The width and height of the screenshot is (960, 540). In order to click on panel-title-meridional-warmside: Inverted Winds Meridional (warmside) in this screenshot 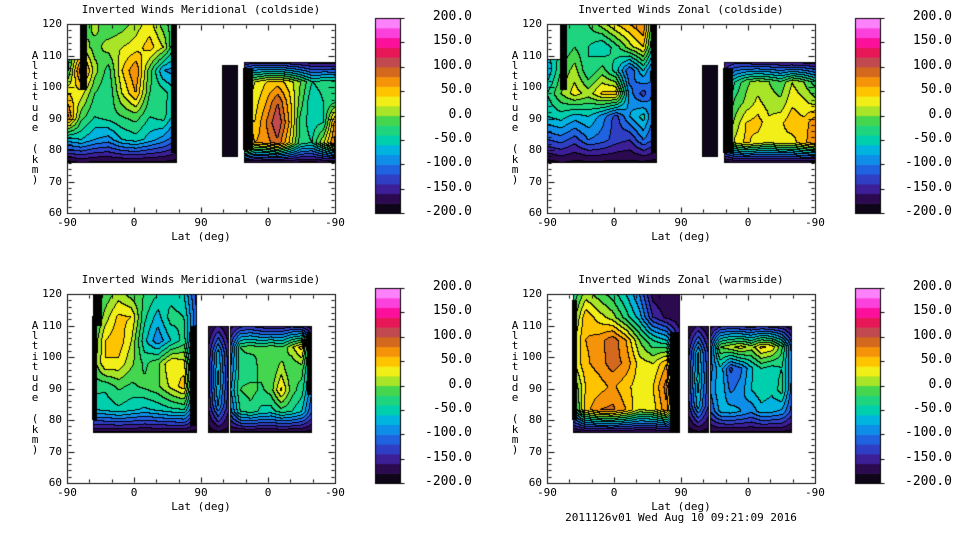, I will do `click(201, 279)`.